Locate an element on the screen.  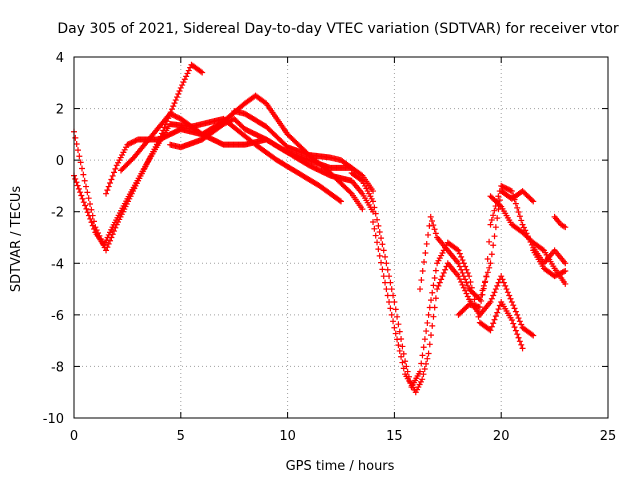
x-tick-label: 0 is located at coordinates (74, 436).